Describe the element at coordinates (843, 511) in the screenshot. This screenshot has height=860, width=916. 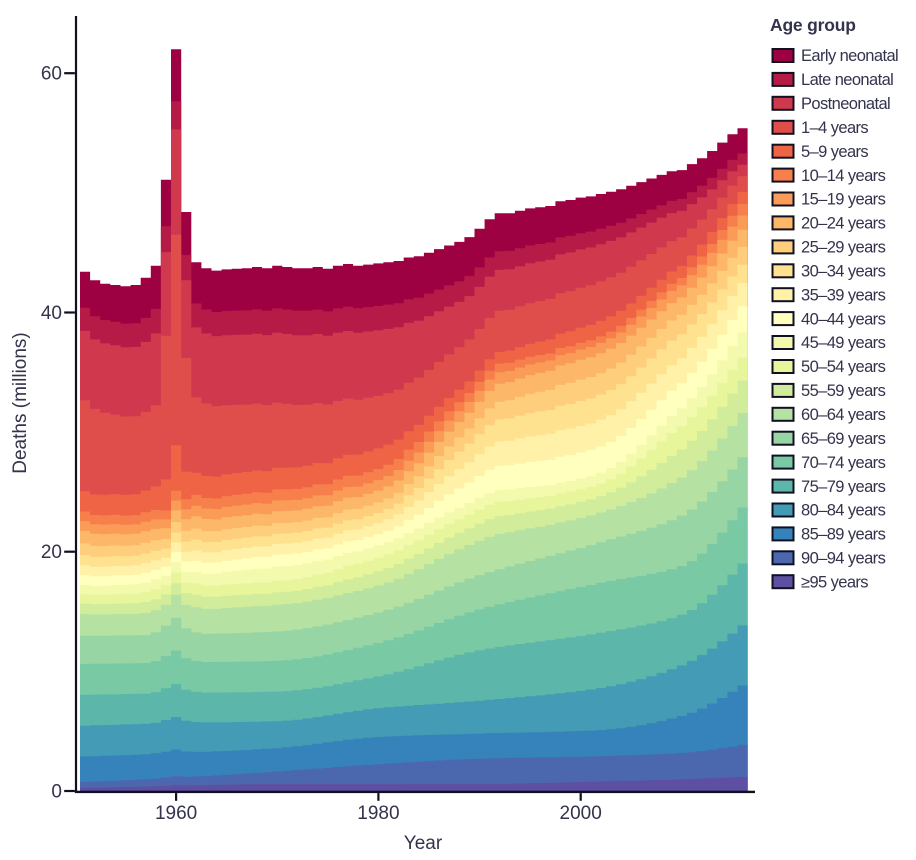
I see `svg-text: 80–84 years` at that location.